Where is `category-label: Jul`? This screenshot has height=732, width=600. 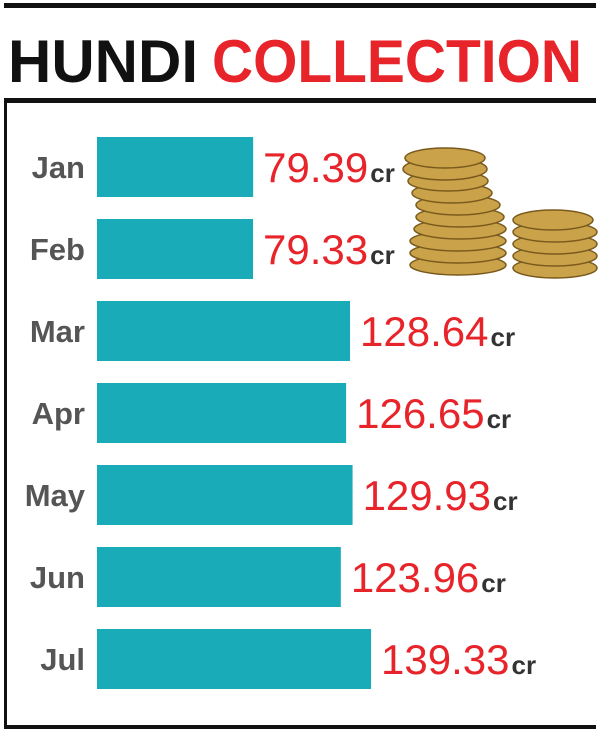 category-label: Jul is located at coordinates (62, 659).